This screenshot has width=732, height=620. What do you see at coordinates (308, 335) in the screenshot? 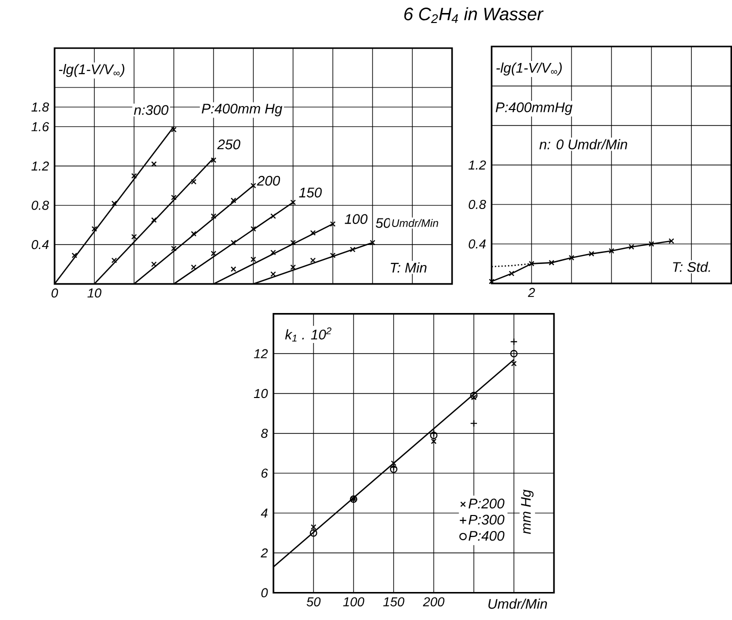
I see `y-axis-title: k$_{1}$ . 10$^{2}$` at bounding box center [308, 335].